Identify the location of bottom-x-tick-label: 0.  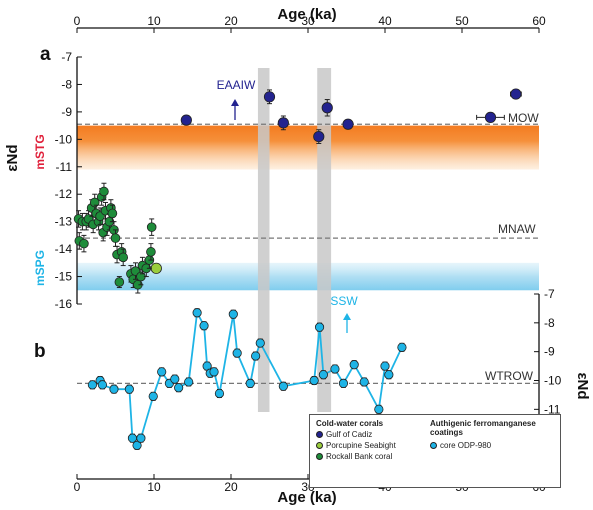
(77, 487).